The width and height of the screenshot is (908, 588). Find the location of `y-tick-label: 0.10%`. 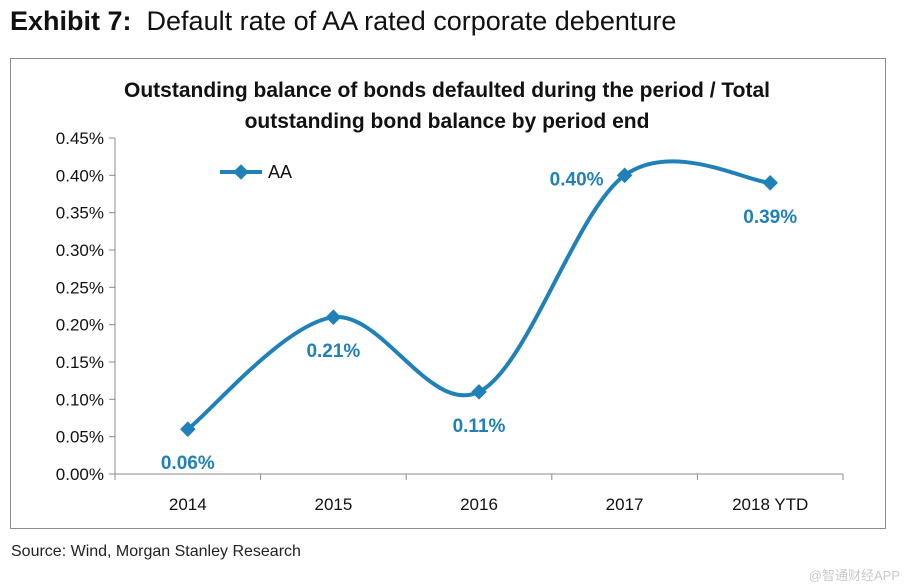

y-tick-label: 0.10% is located at coordinates (80, 399).